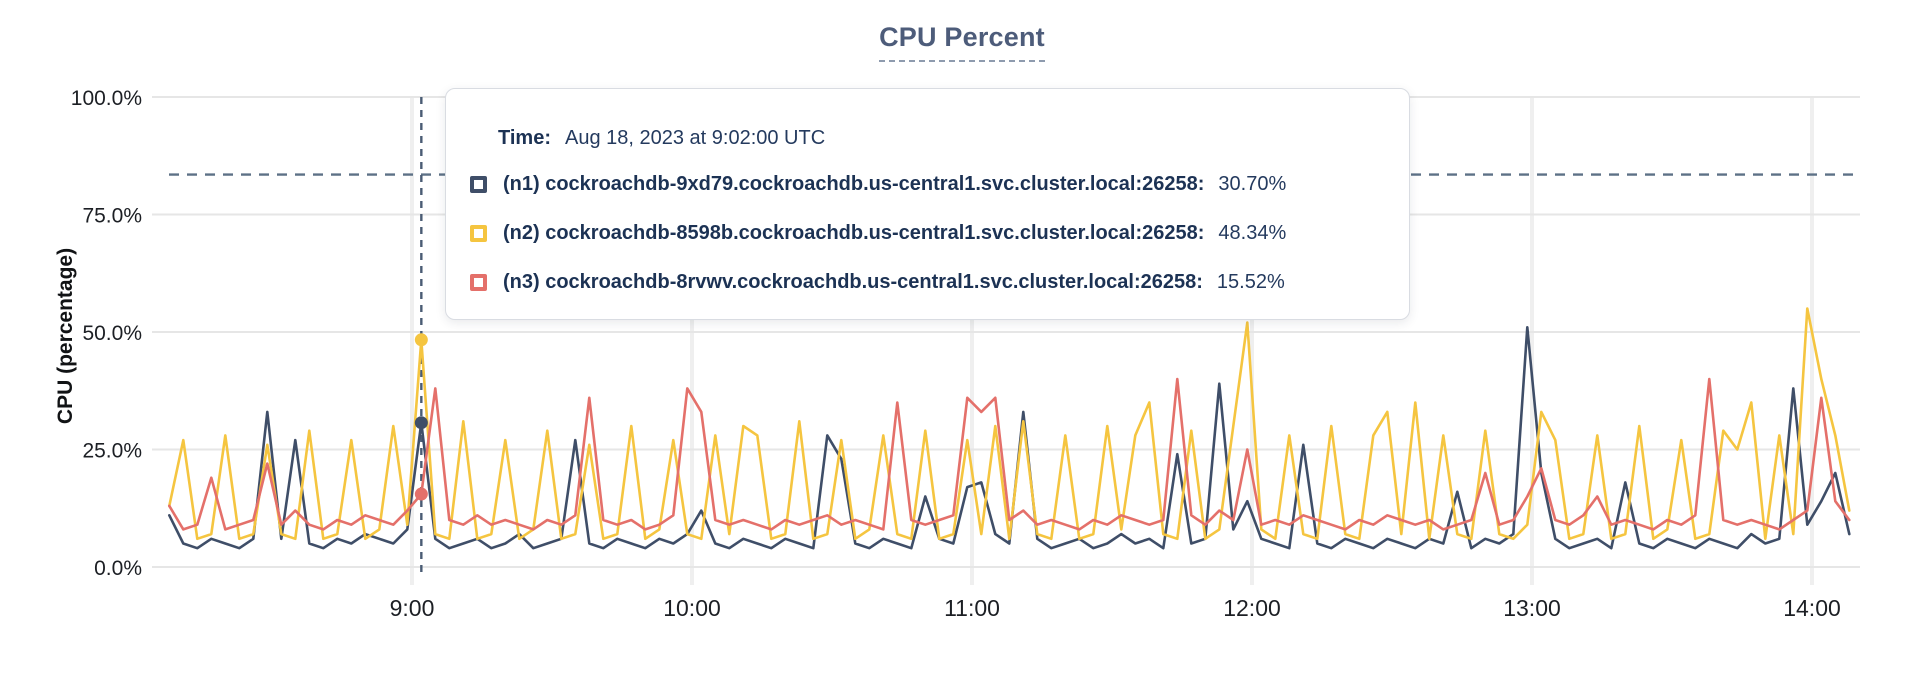  I want to click on y-tick-label: 25.0%, so click(112, 451).